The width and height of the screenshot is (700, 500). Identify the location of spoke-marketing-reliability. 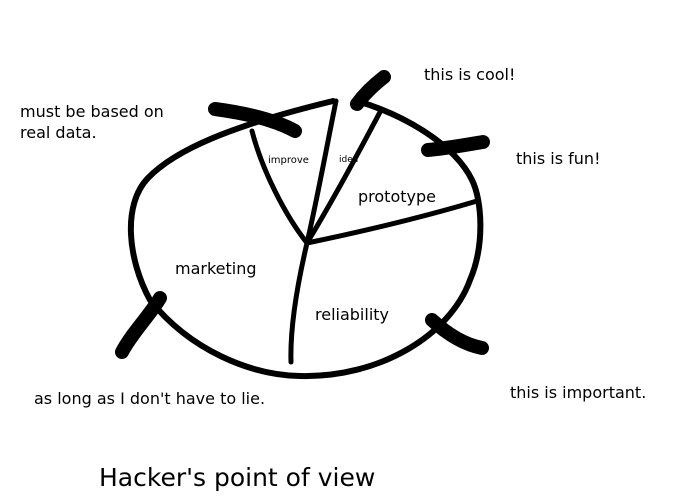
(299, 302).